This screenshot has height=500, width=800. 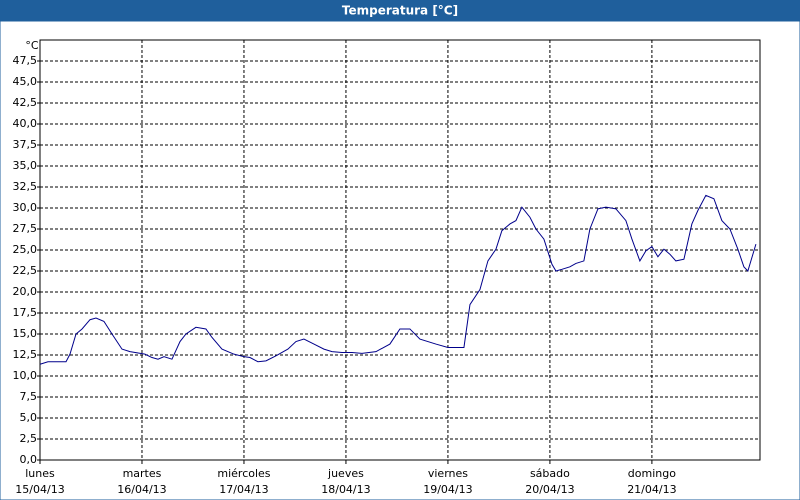 What do you see at coordinates (651, 489) in the screenshot?
I see `x-tick-date: 21/04/13` at bounding box center [651, 489].